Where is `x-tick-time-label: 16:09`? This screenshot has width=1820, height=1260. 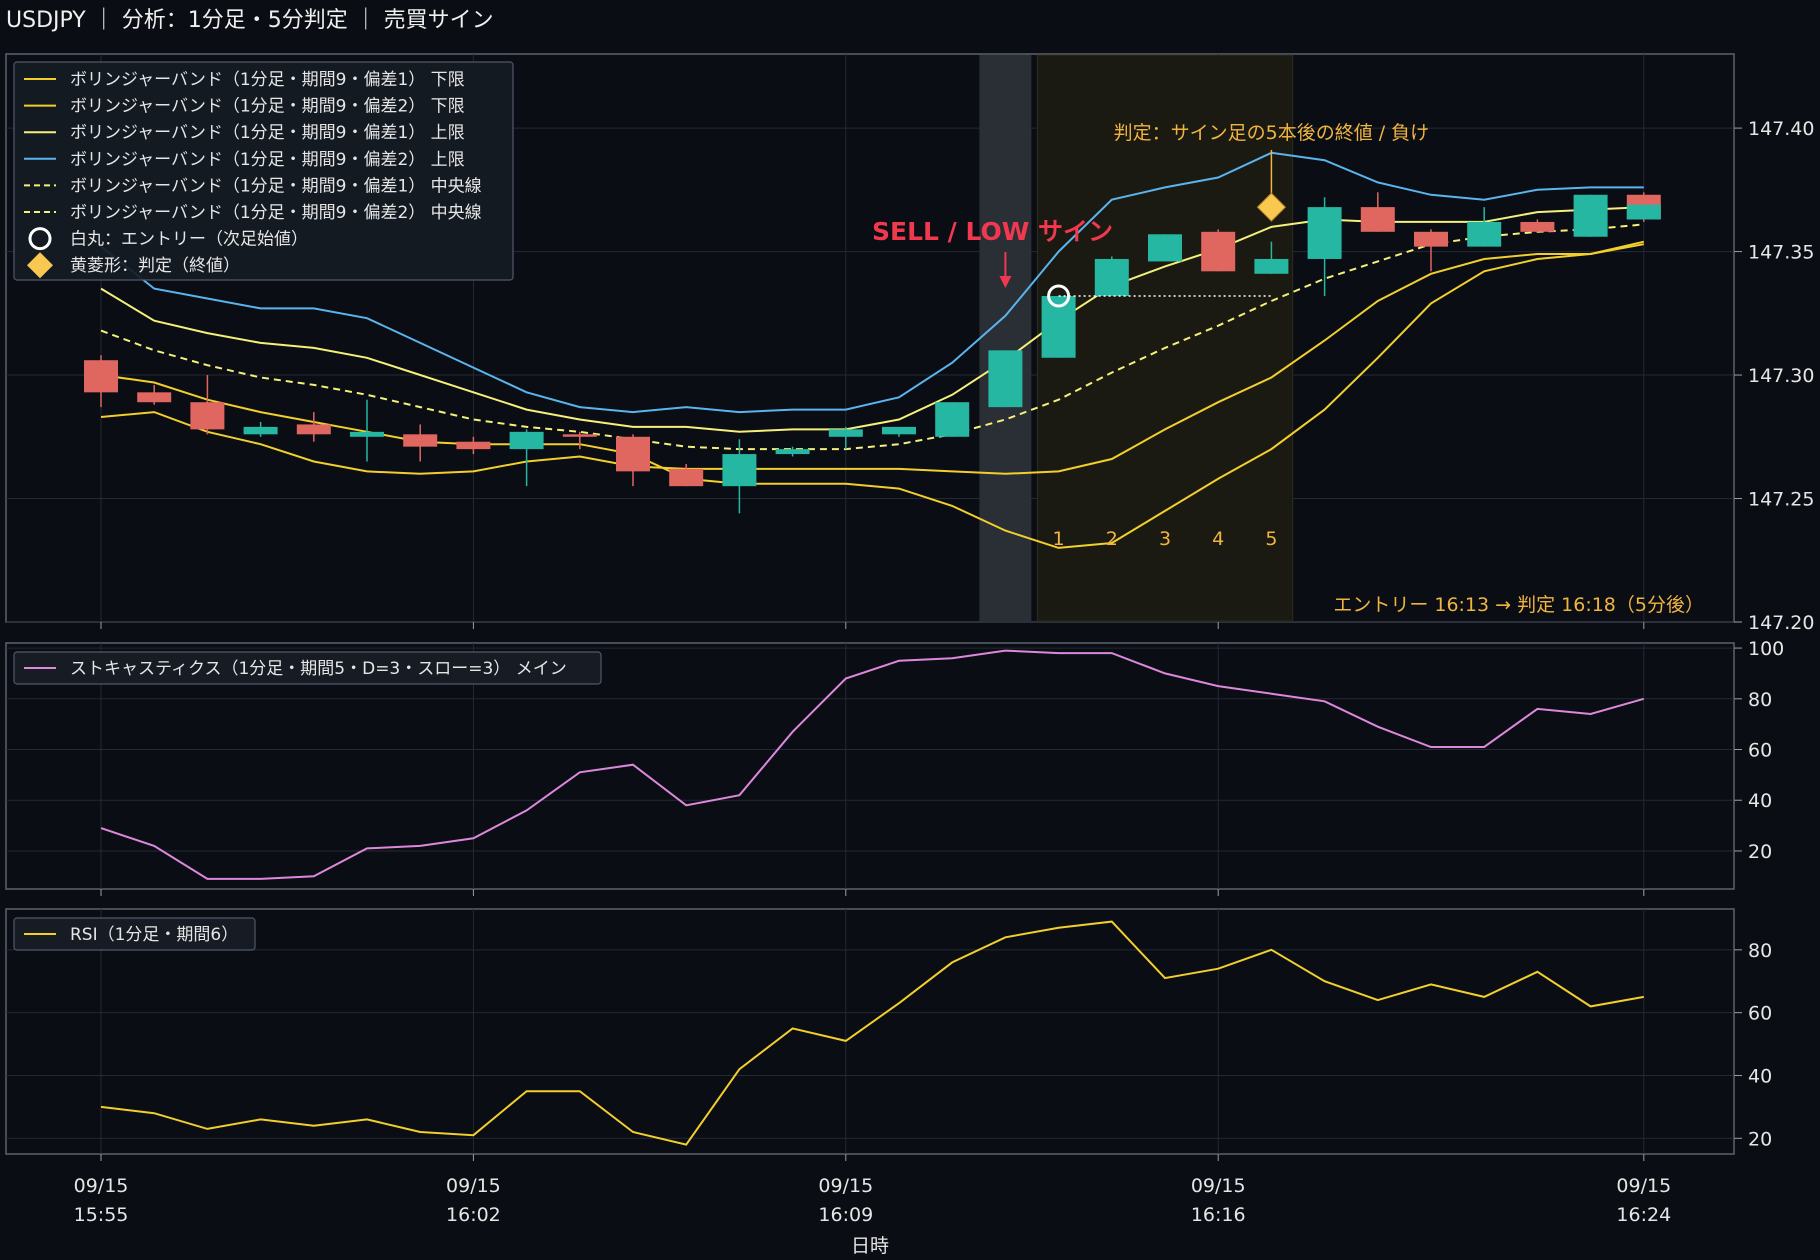
x-tick-time-label: 16:09 is located at coordinates (845, 1215).